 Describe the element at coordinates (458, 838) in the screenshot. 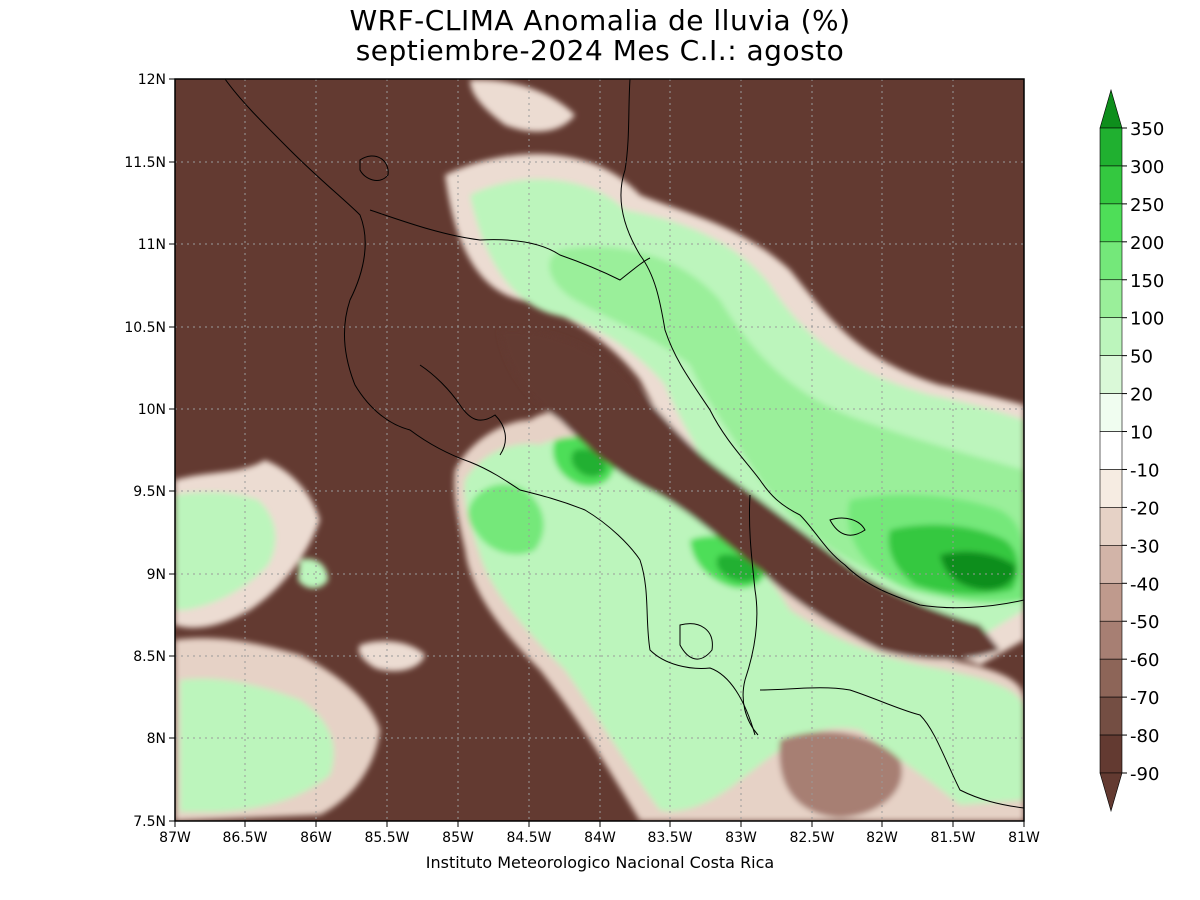

I see `x-tick-label: 85W` at that location.